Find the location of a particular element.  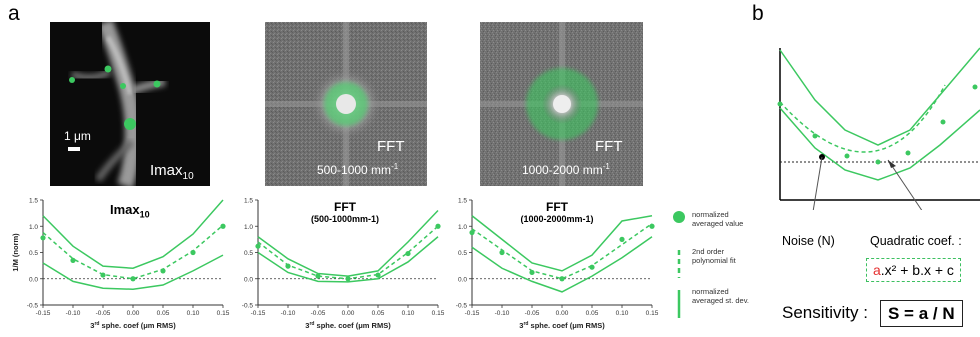

fft-range-label-1: 500-1000 mm-1 is located at coordinates (358, 169).